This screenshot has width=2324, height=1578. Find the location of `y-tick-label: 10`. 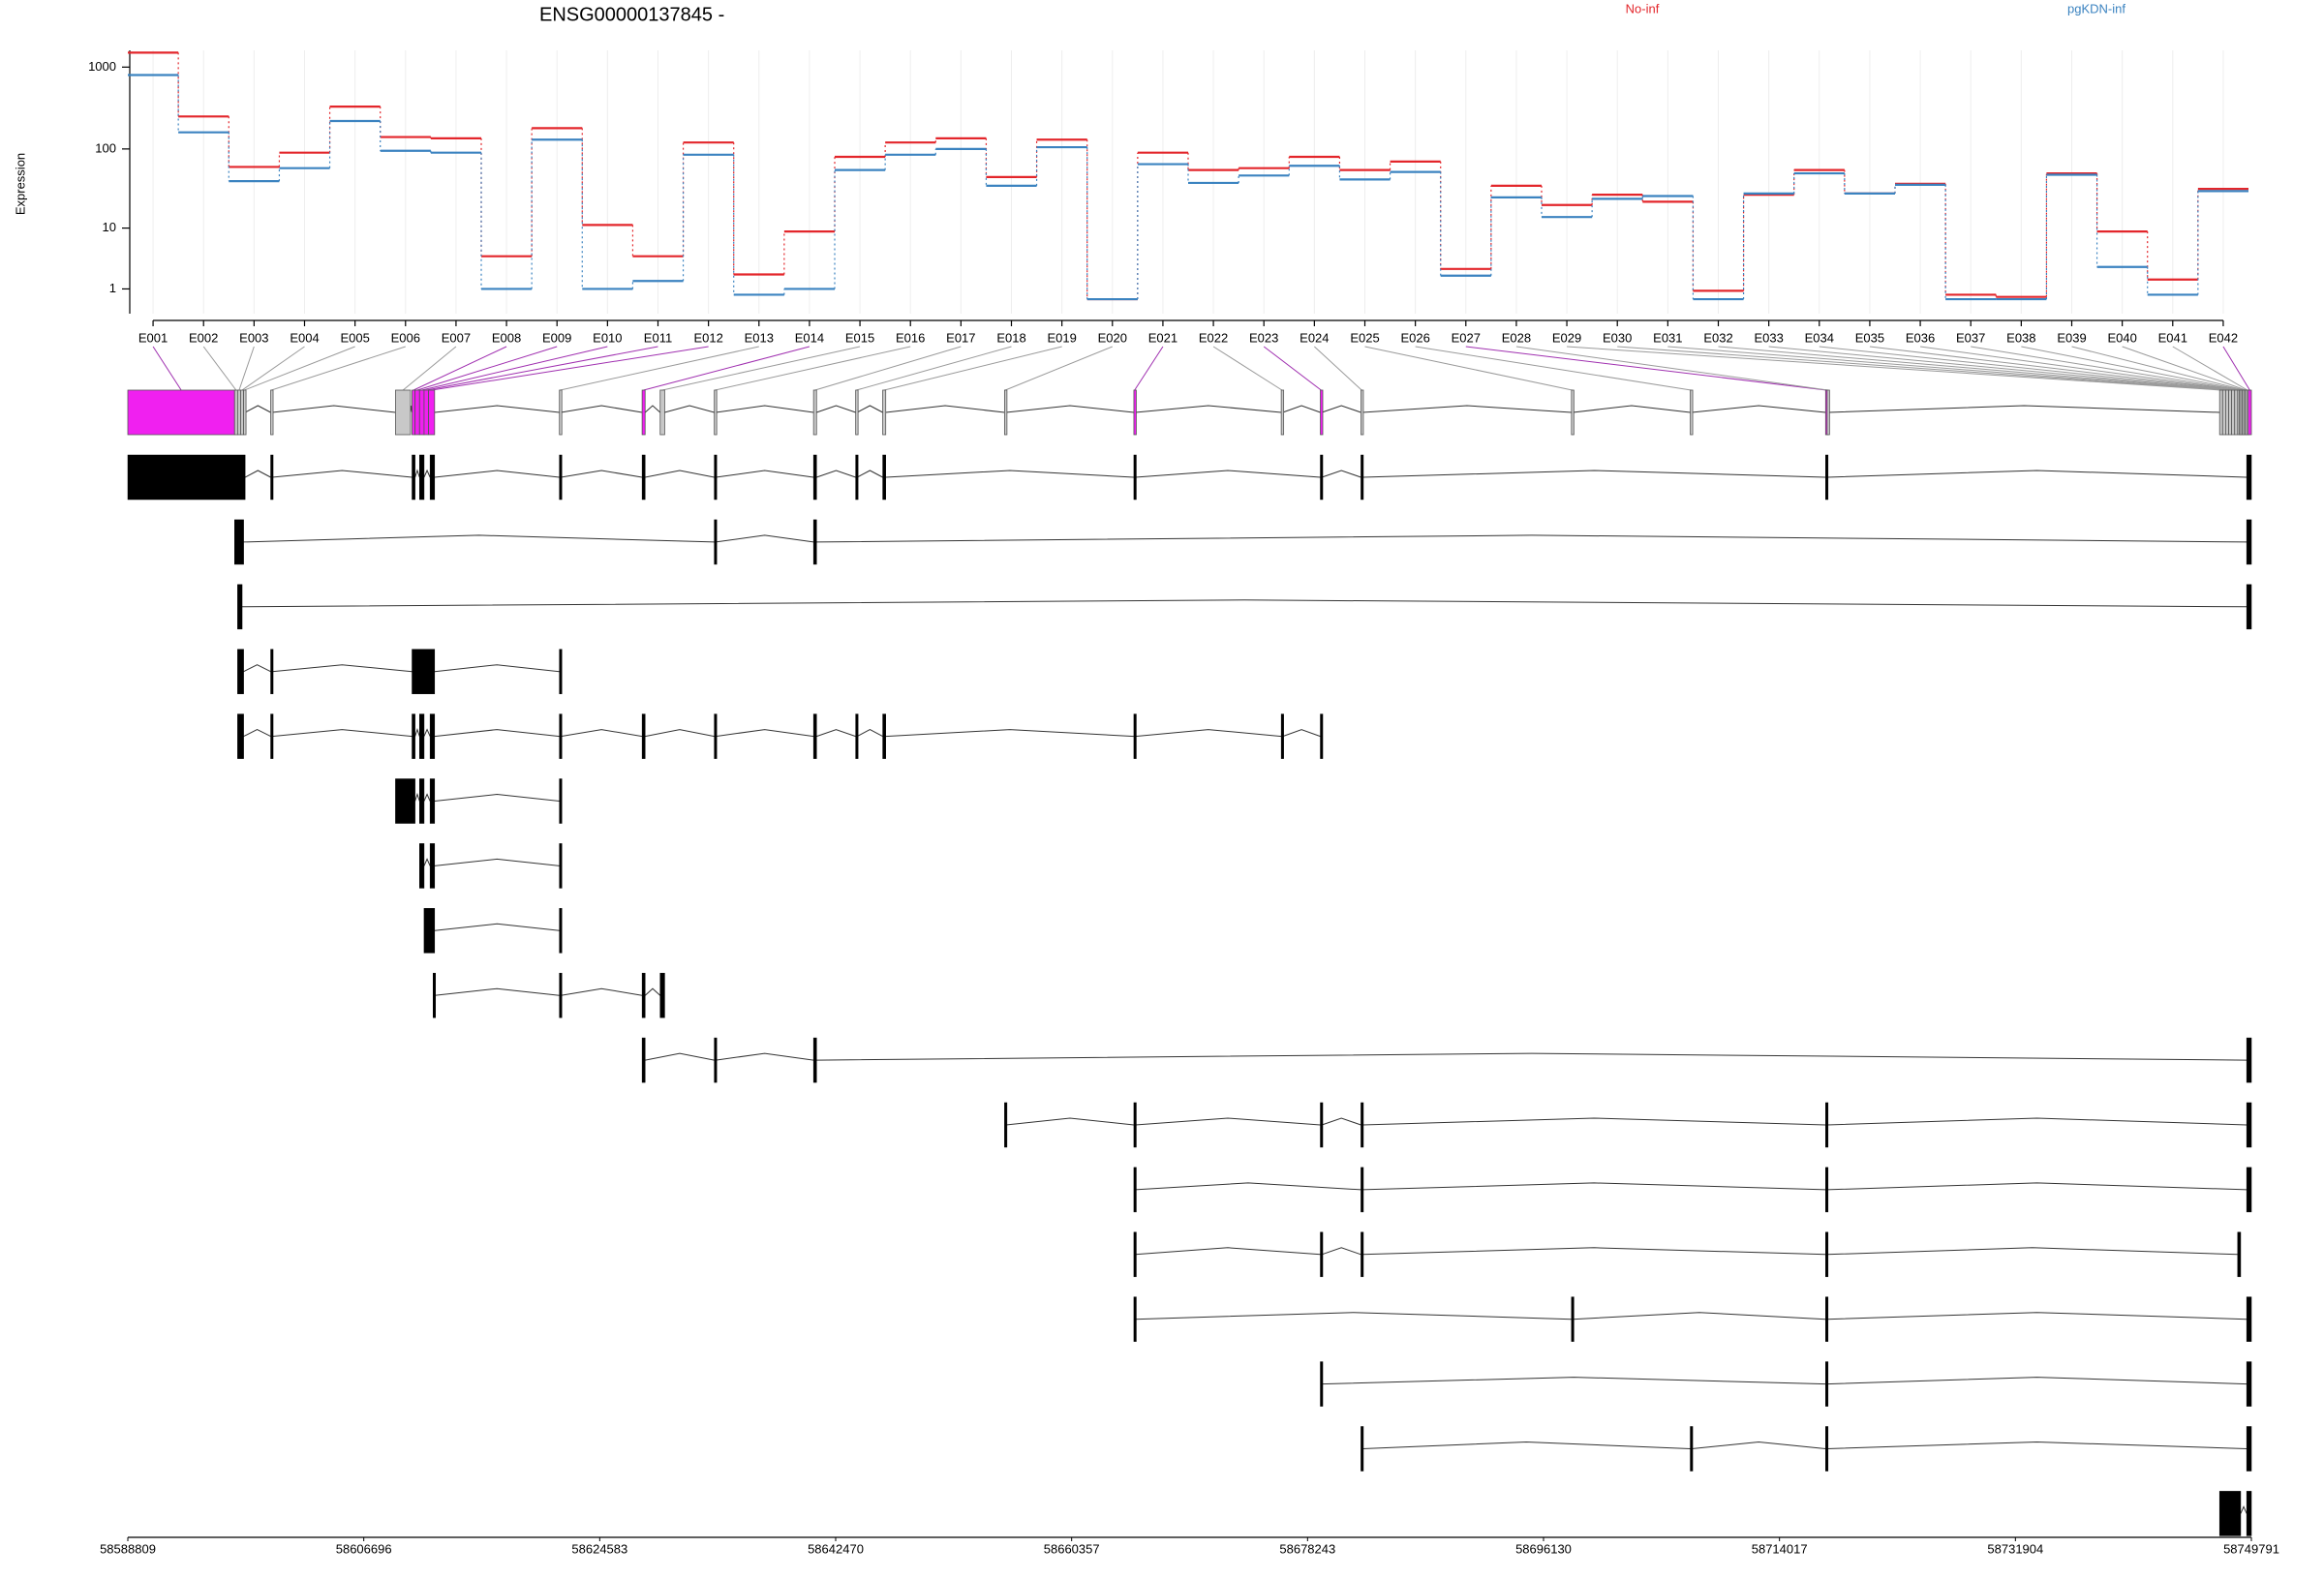

y-tick-label: 10 is located at coordinates (110, 227).